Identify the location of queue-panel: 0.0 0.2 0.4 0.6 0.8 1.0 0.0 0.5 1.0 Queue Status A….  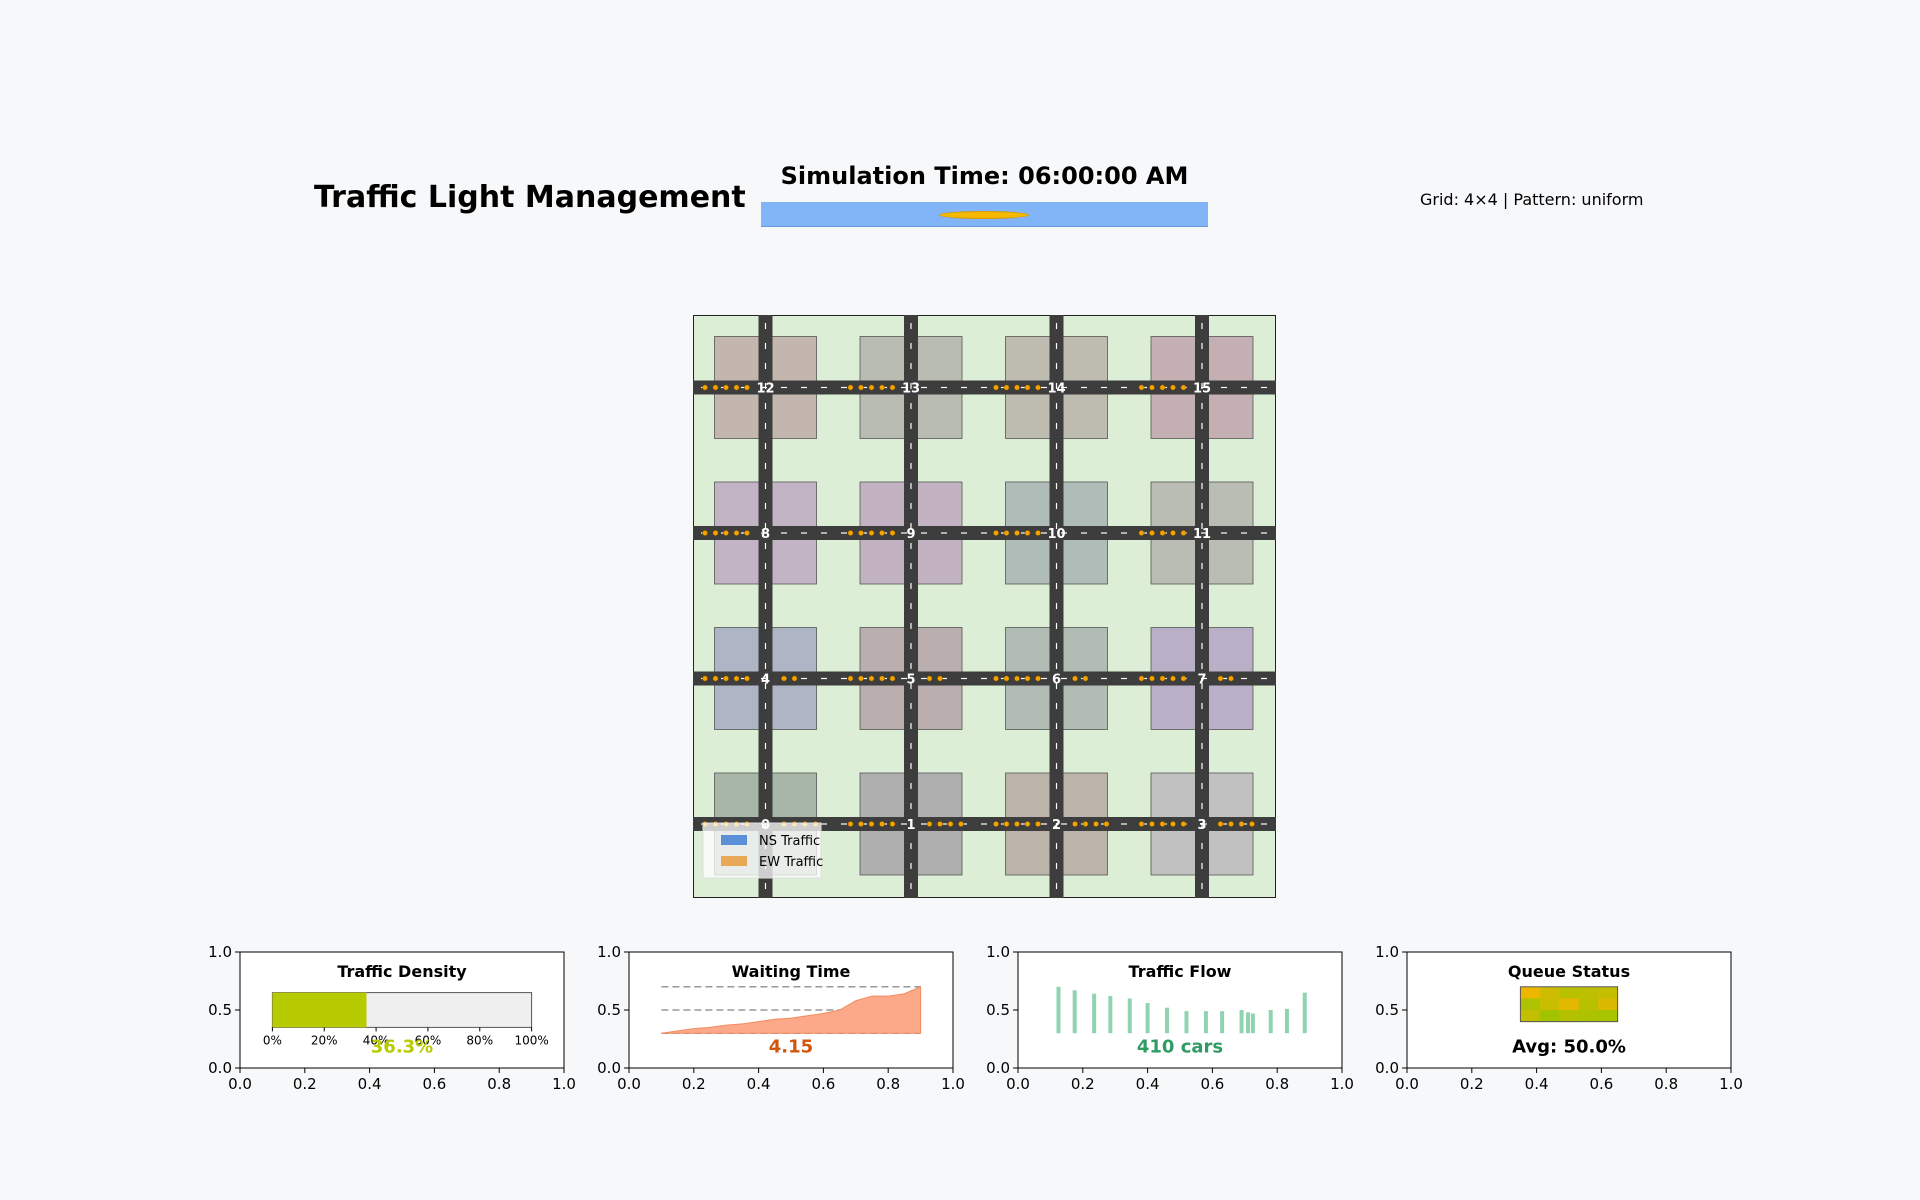
(1559, 1016).